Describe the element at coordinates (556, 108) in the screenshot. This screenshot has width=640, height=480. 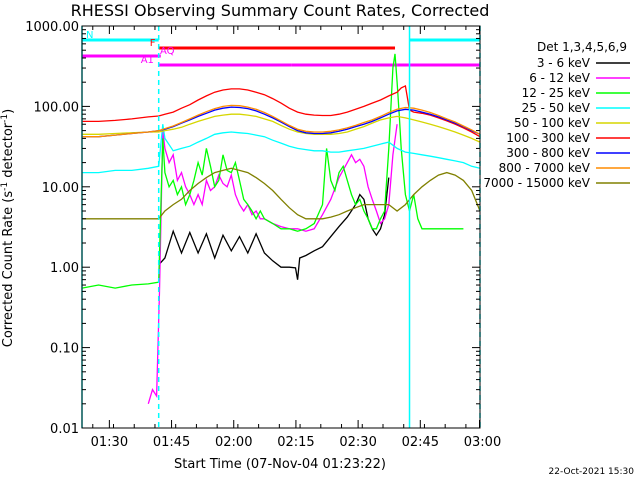
I see `legend-entry-label: 25 - 50 keV` at that location.